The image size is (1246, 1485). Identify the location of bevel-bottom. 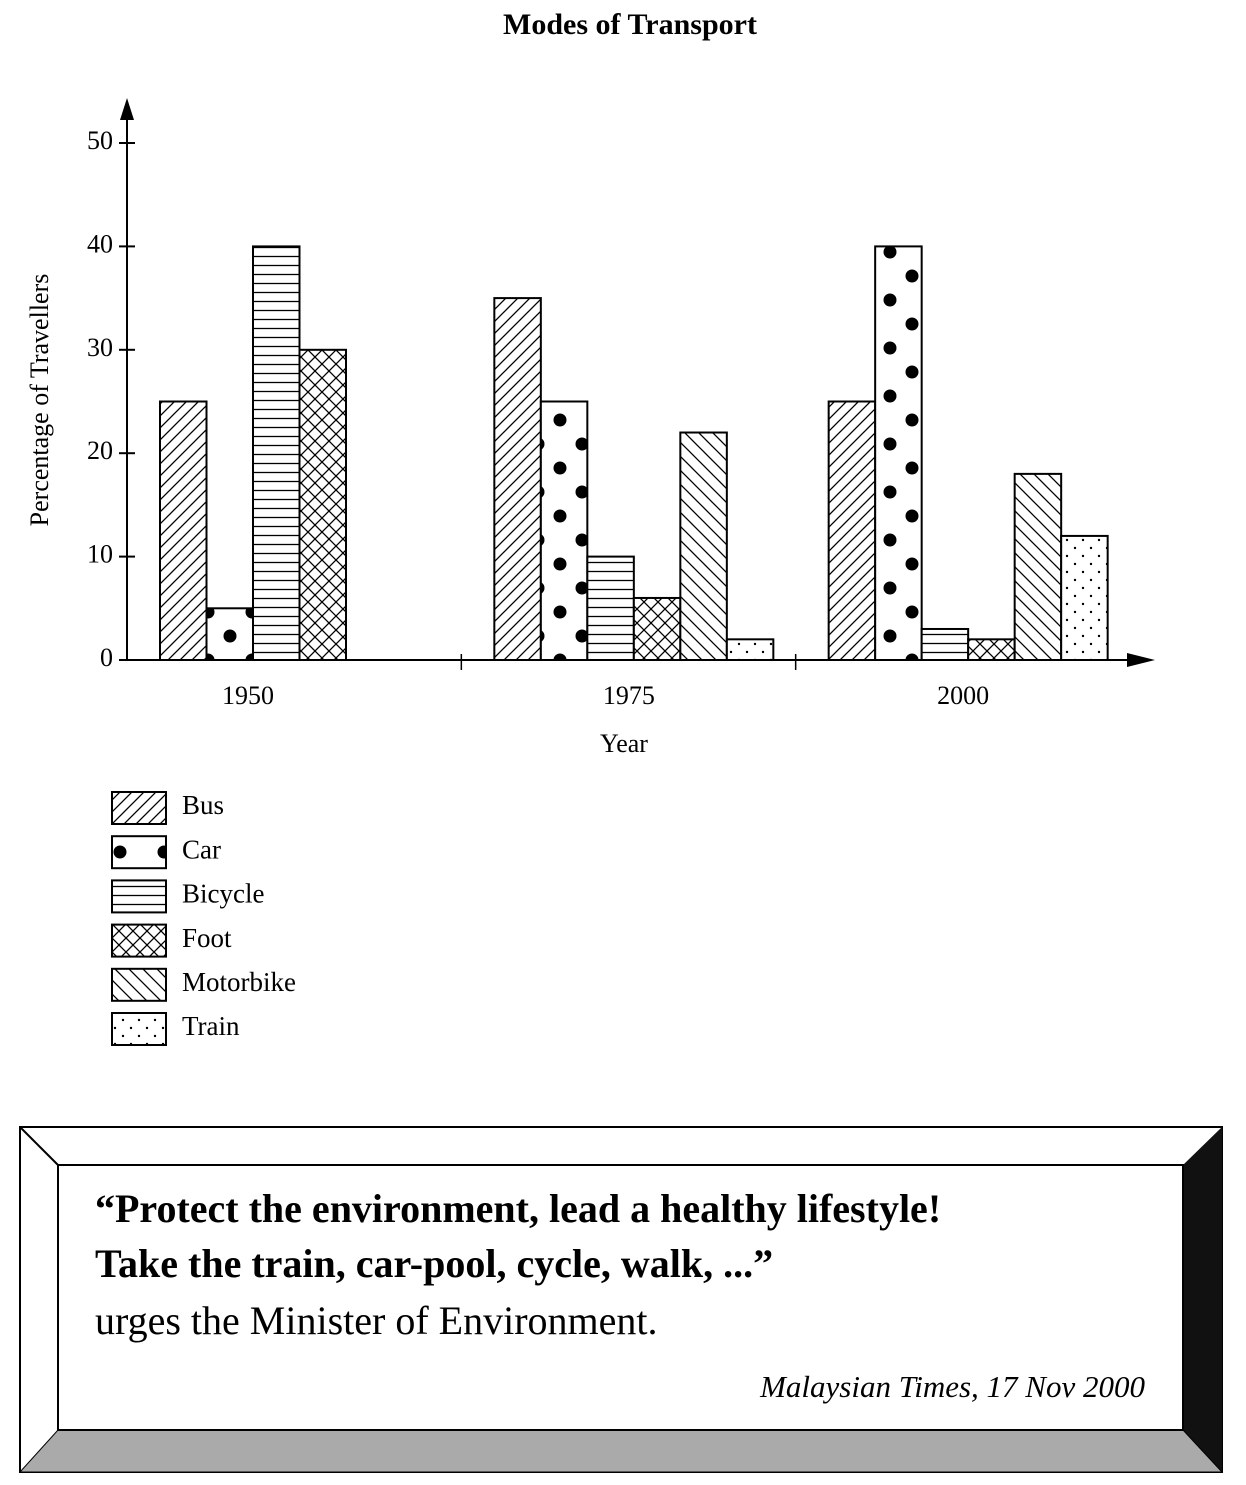
(621, 1451).